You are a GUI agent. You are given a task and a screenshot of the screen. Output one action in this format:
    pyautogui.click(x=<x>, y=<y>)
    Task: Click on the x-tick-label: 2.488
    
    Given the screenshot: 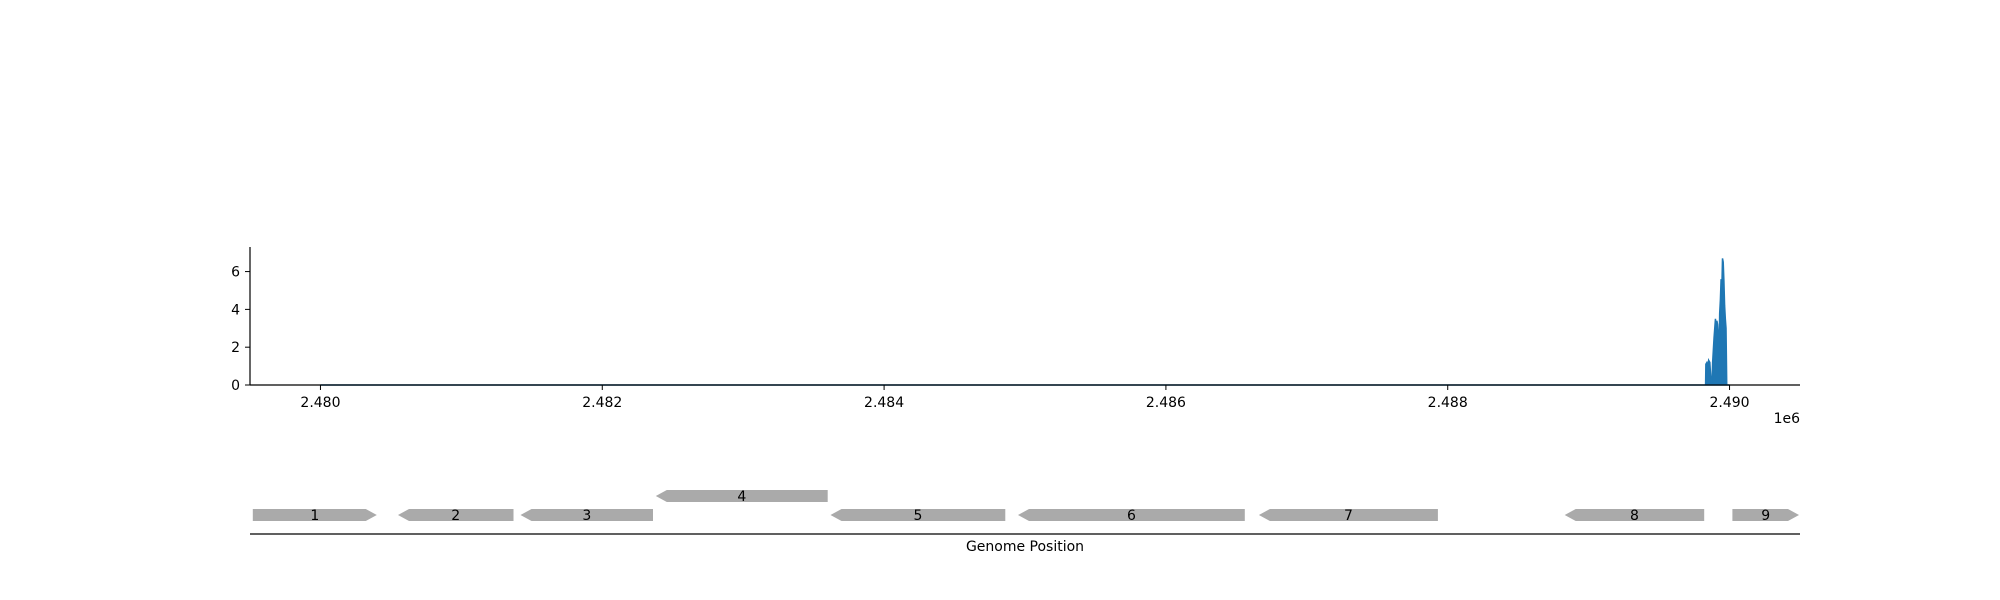 What is the action you would take?
    pyautogui.click(x=1448, y=403)
    